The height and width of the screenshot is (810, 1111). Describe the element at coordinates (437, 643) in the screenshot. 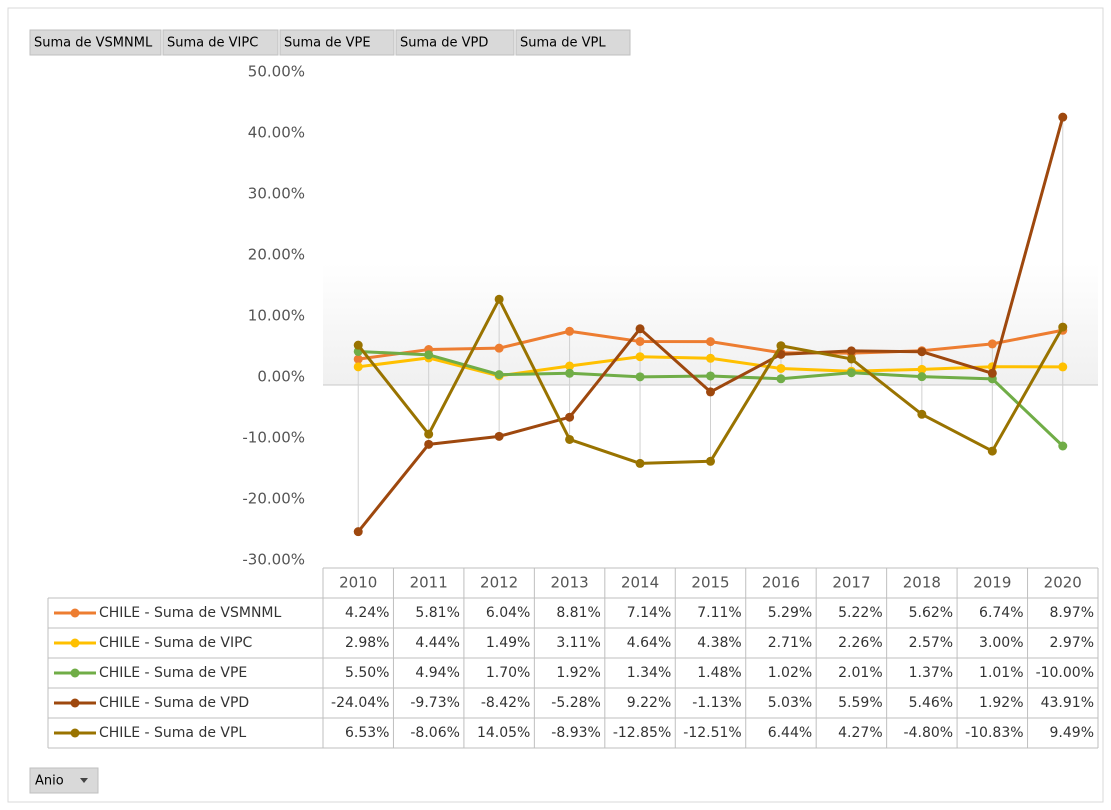

I see `table-value: 4.44%` at that location.